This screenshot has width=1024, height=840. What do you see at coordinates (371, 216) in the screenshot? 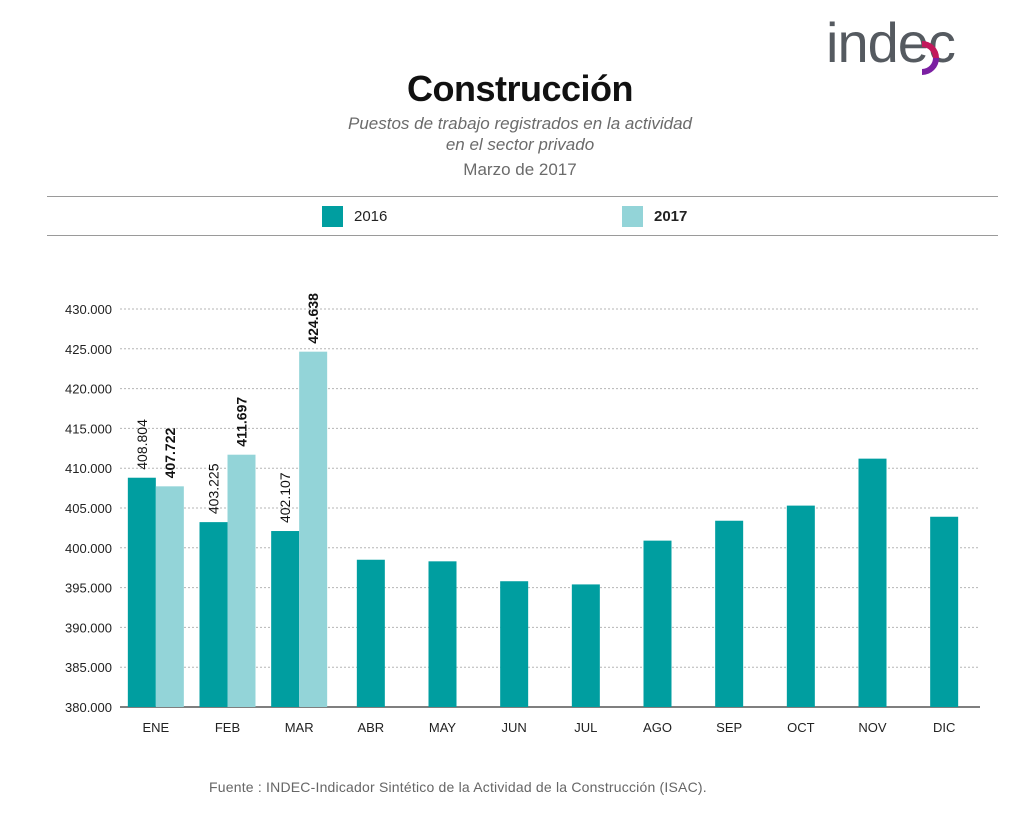
I see `legend-label-2016: 2016` at bounding box center [371, 216].